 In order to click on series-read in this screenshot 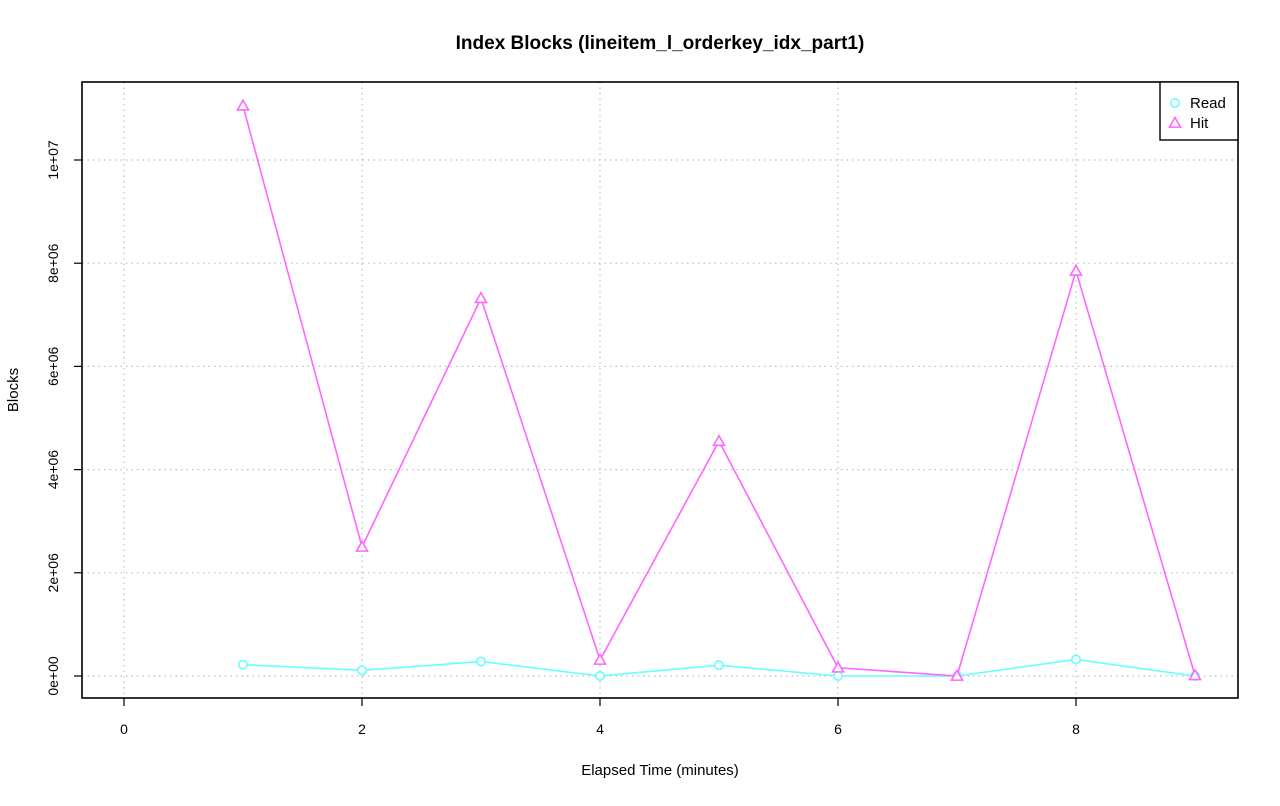, I will do `click(719, 667)`.